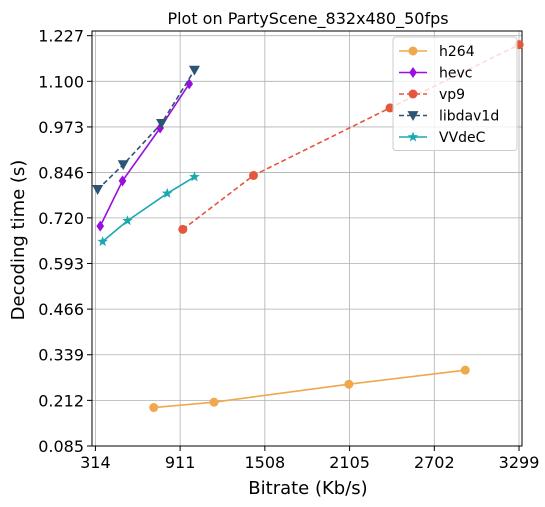 The image size is (545, 507). What do you see at coordinates (61, 309) in the screenshot?
I see `y-tick-label: 0.466` at bounding box center [61, 309].